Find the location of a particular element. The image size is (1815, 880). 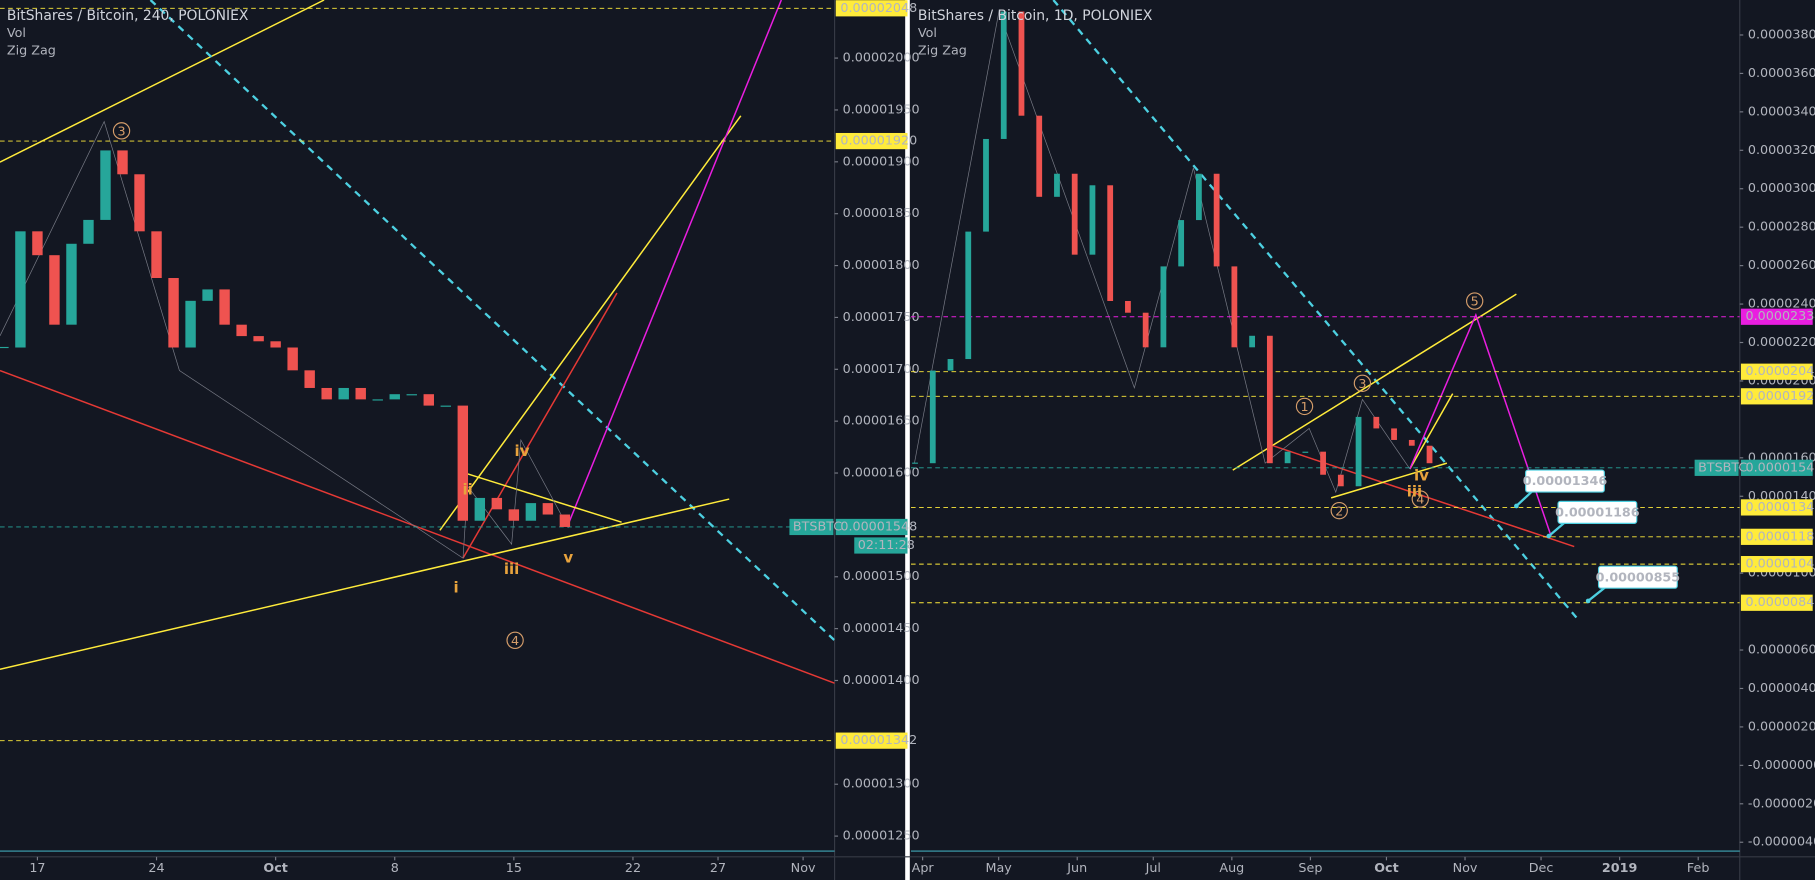

y-tick-label: 0.00000400 is located at coordinates (1781, 688).